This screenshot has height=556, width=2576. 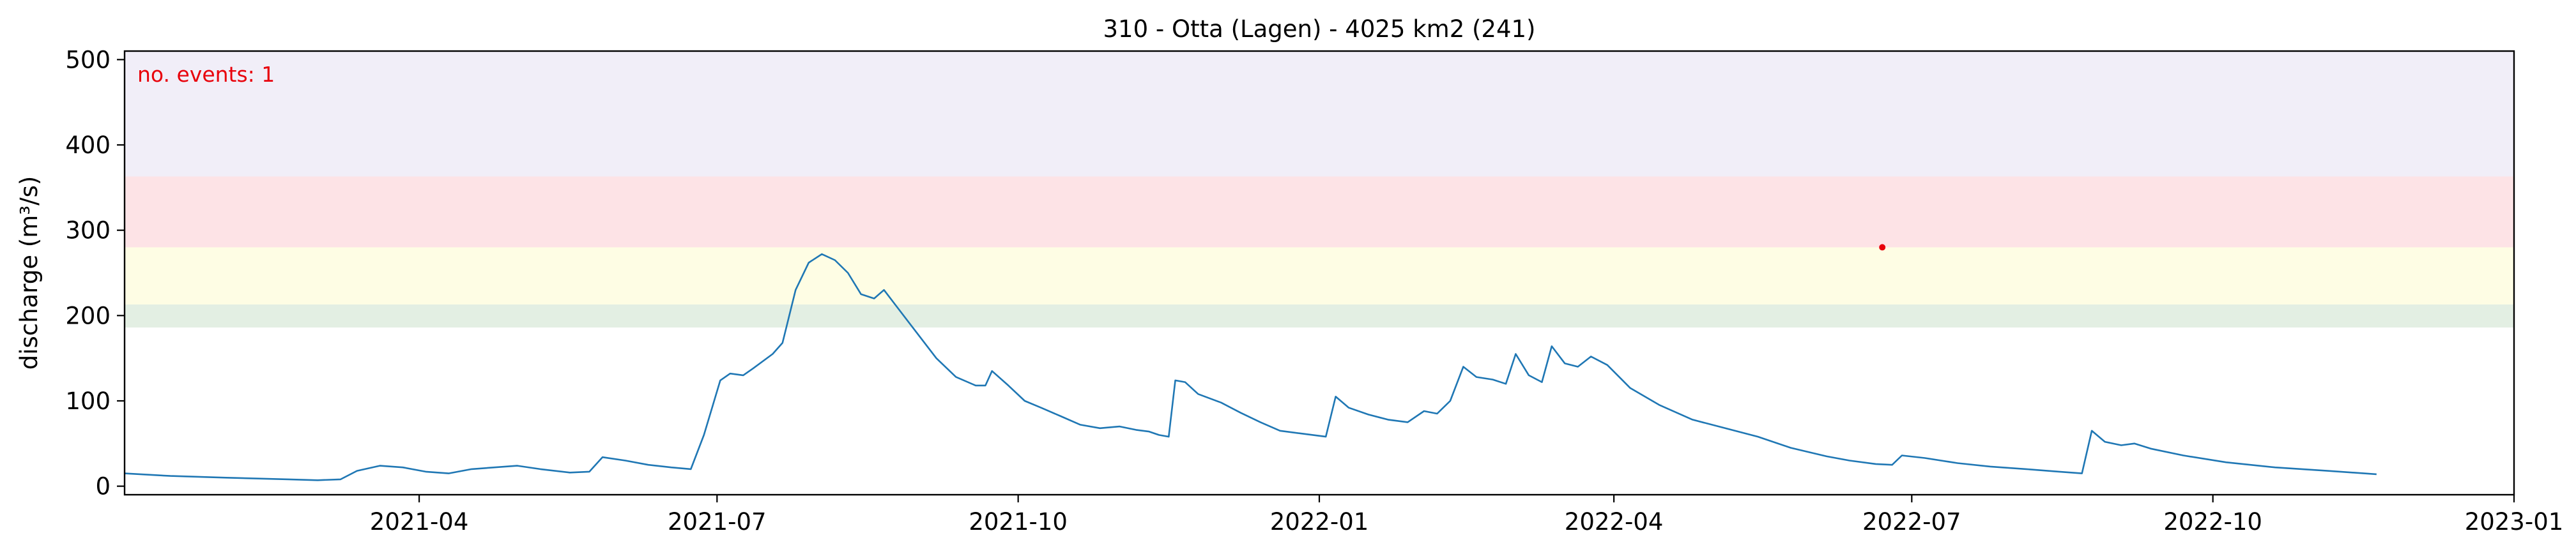 I want to click on y-tick-label: 0, so click(x=103, y=486).